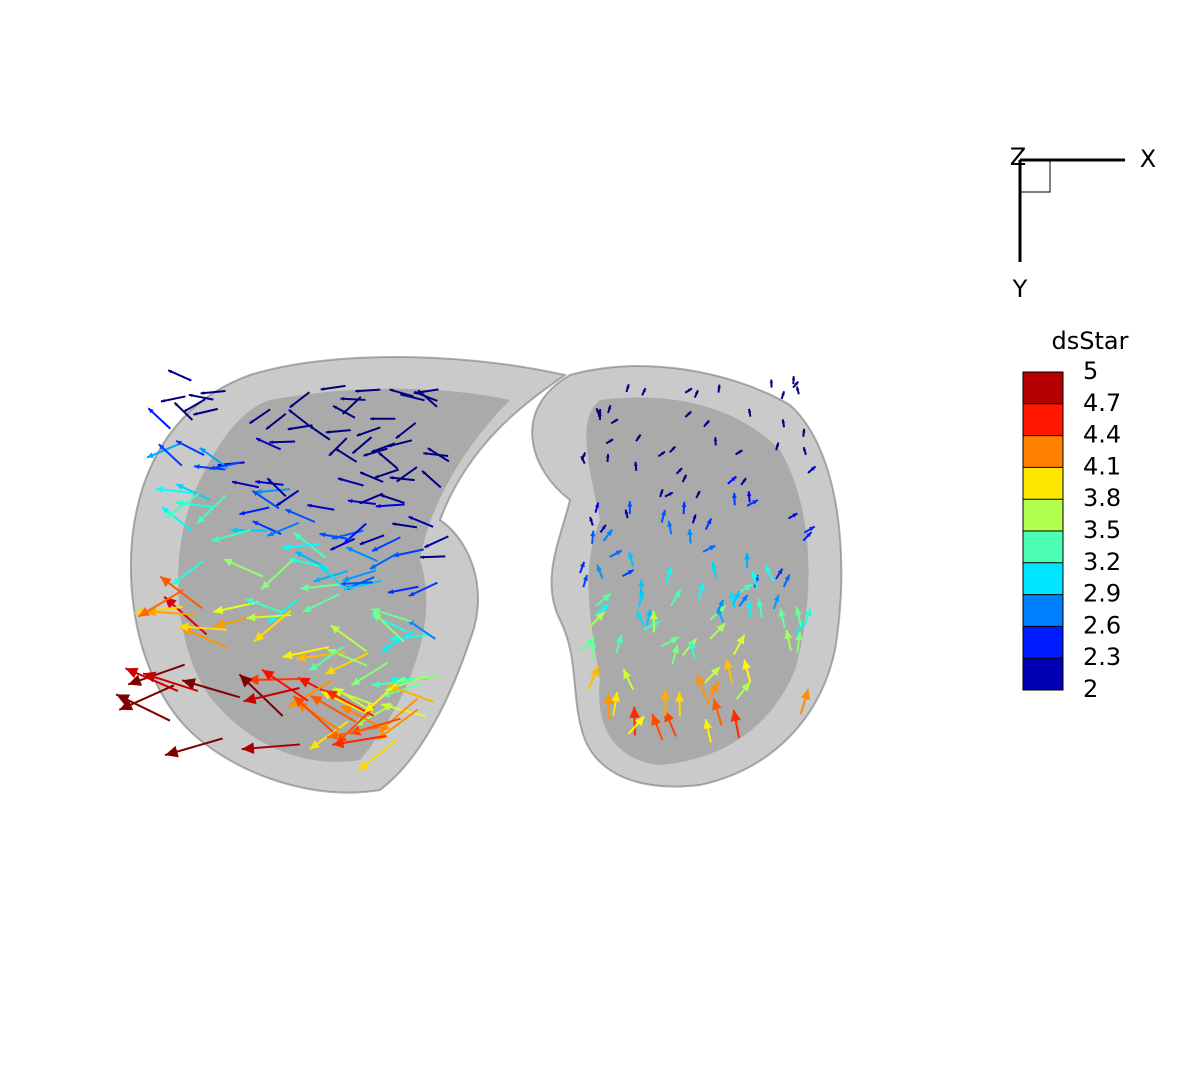  Describe the element at coordinates (1102, 562) in the screenshot. I see `legend-label: 3.2` at that location.